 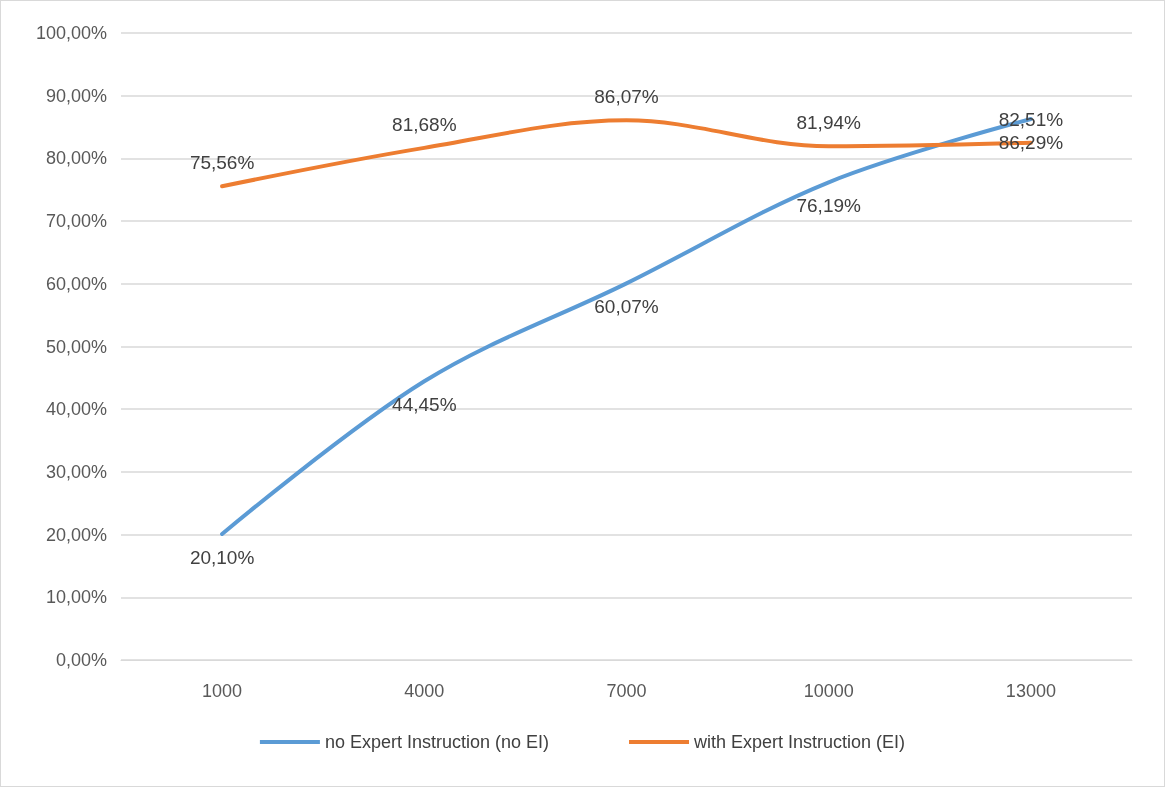 What do you see at coordinates (81, 660) in the screenshot?
I see `y-tick-label: 0,00%` at bounding box center [81, 660].